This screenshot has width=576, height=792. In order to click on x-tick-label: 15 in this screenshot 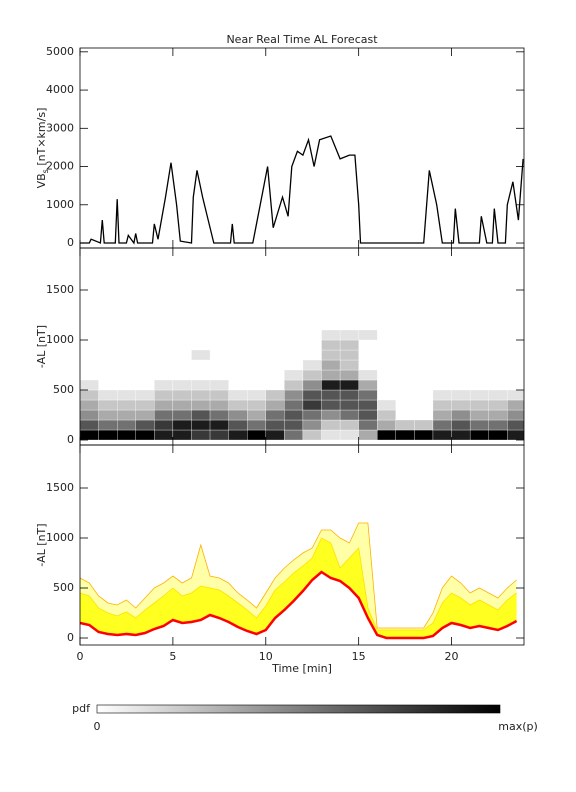, I will do `click(359, 656)`.